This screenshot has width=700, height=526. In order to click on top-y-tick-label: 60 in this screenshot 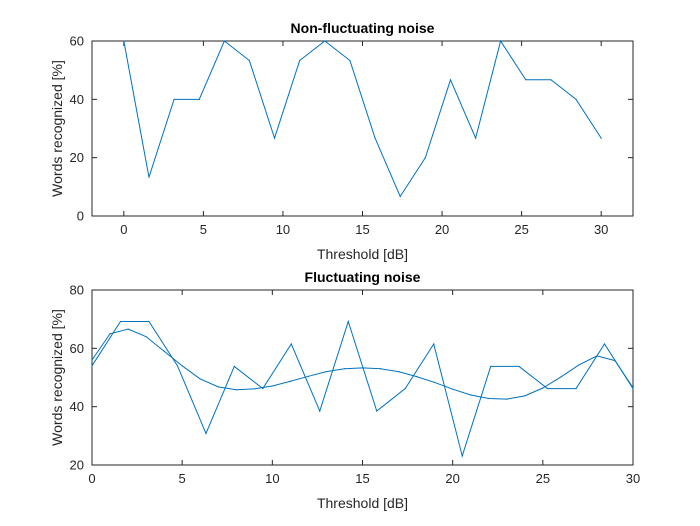, I will do `click(77, 41)`.